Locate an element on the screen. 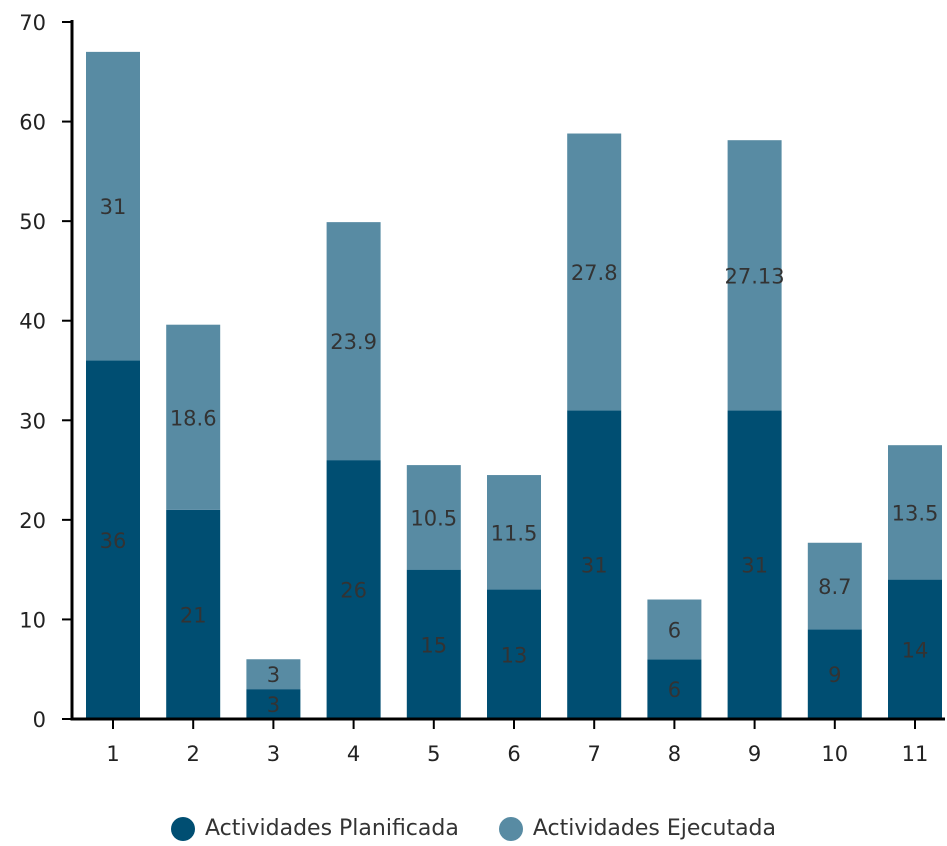  x-tick-label-9: 9 is located at coordinates (754, 754).